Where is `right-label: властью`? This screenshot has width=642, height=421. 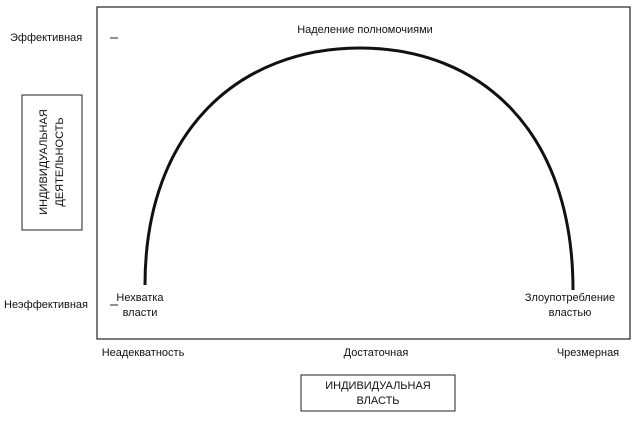 right-label: властью is located at coordinates (570, 313).